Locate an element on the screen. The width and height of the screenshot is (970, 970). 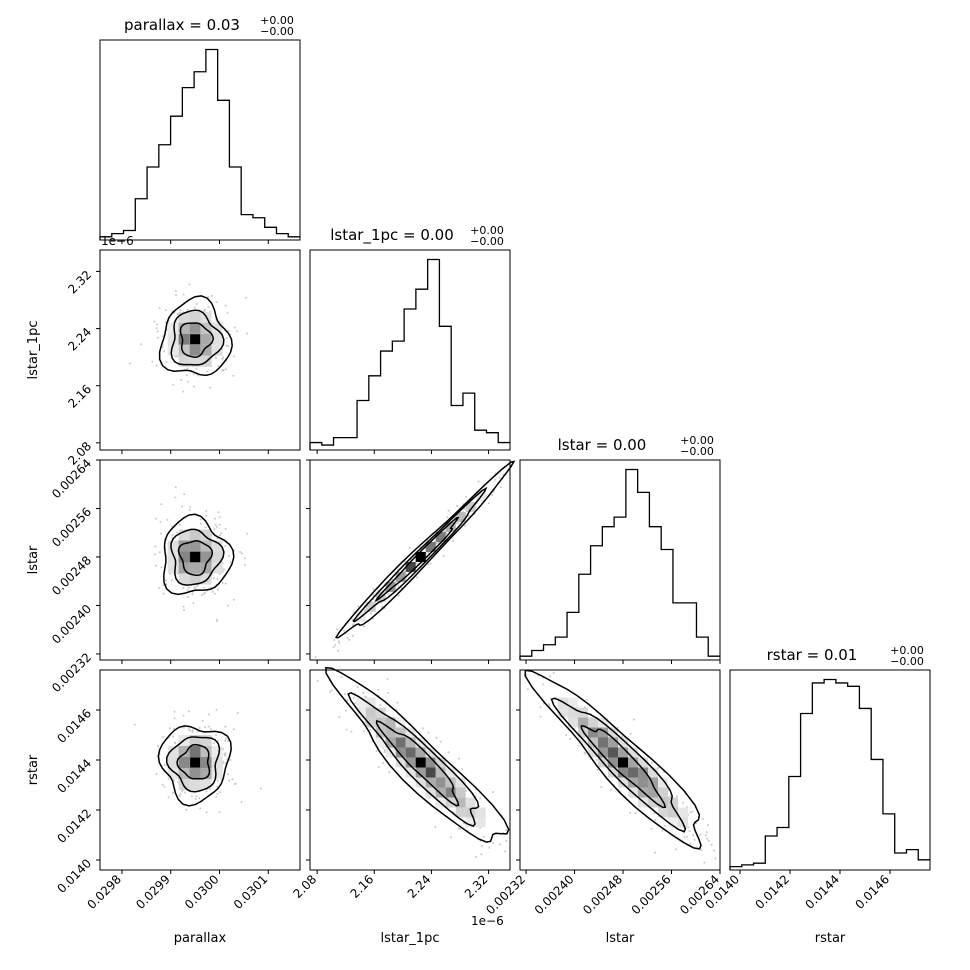
diag-title-lstar_1pc: lstar_1pc = 0.00 is located at coordinates (392, 235).